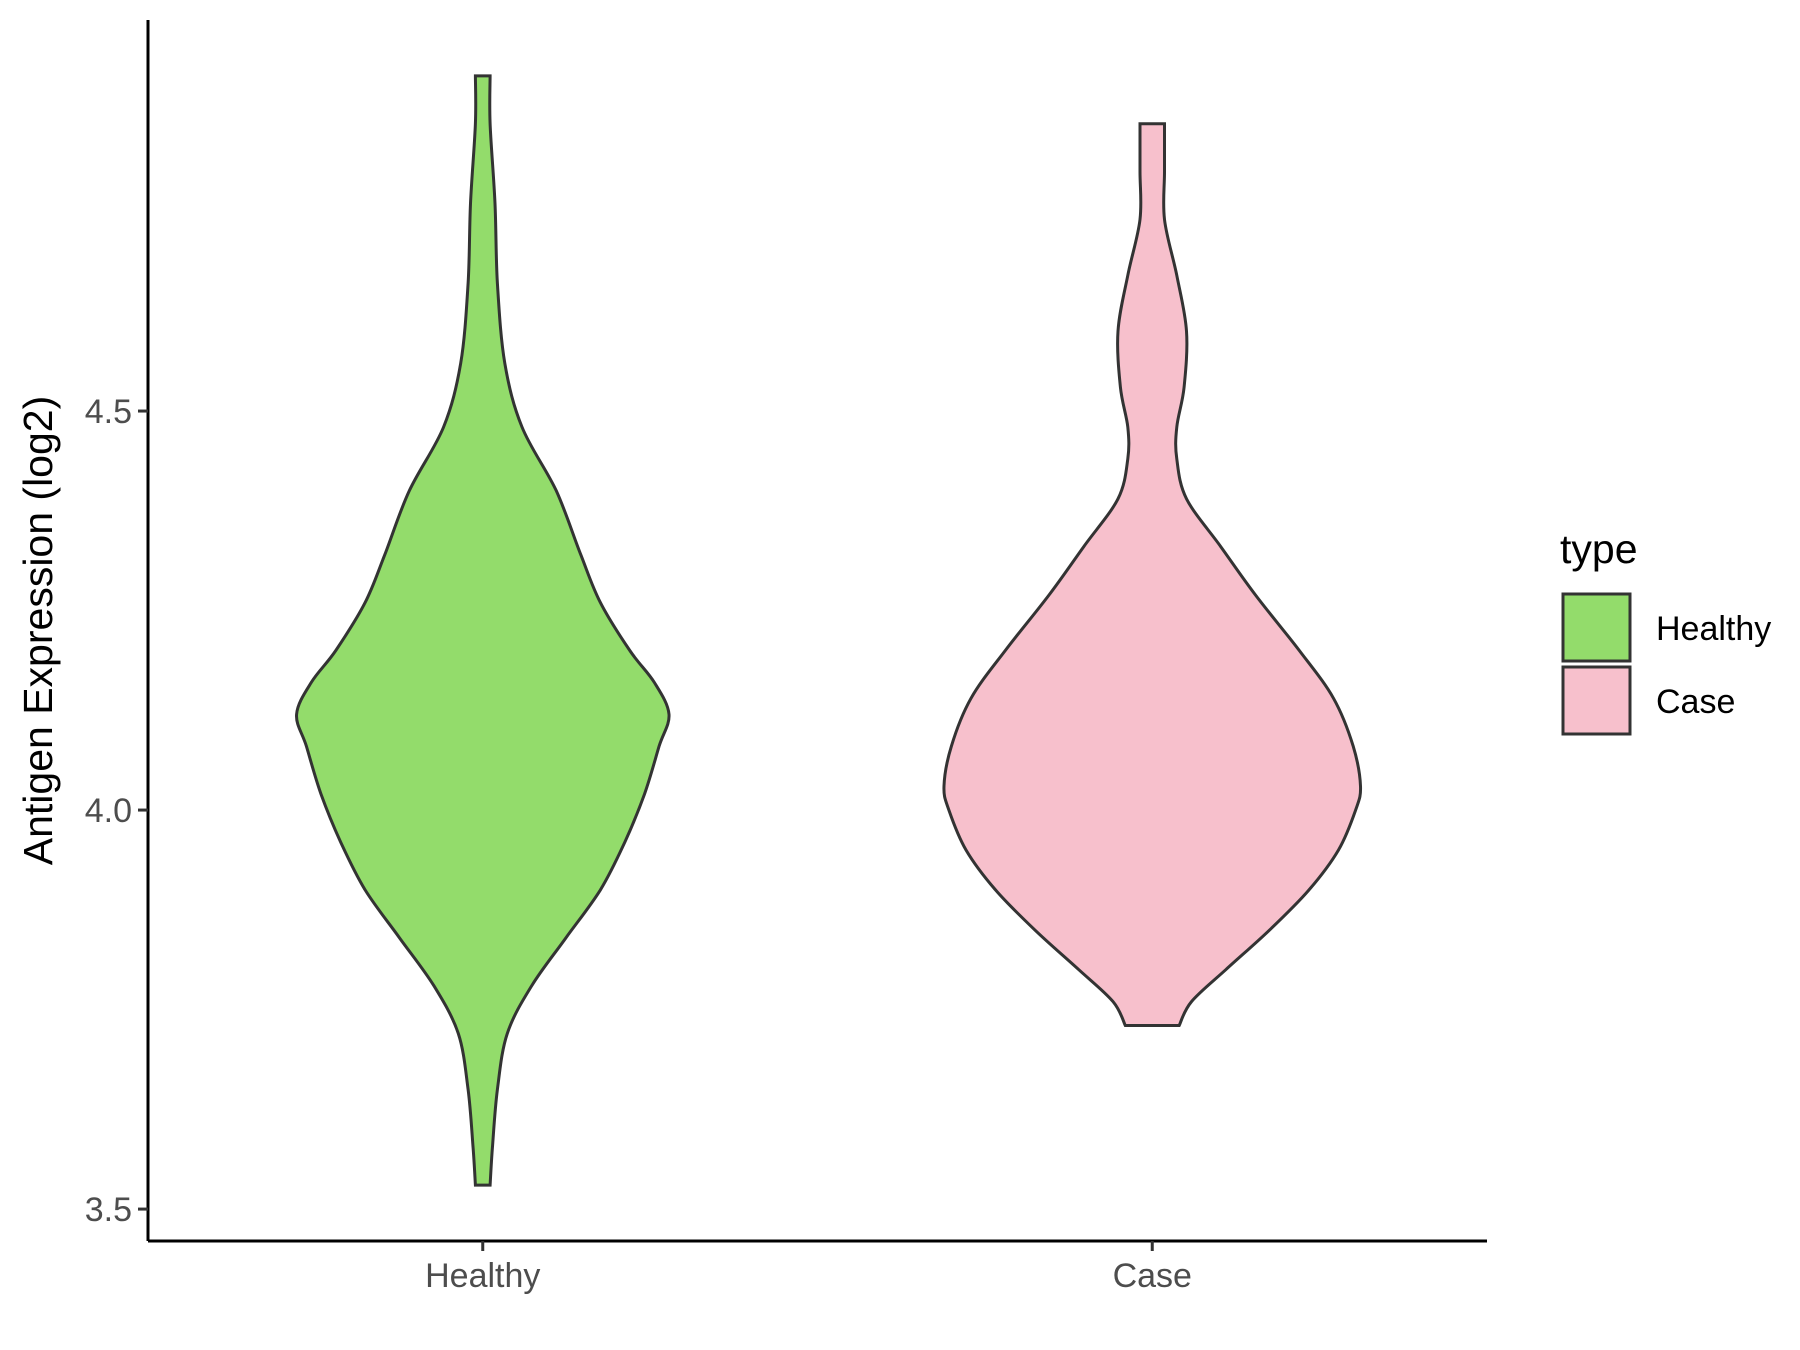  Describe the element at coordinates (1713, 629) in the screenshot. I see `legend-label-healthy: Healthy` at that location.